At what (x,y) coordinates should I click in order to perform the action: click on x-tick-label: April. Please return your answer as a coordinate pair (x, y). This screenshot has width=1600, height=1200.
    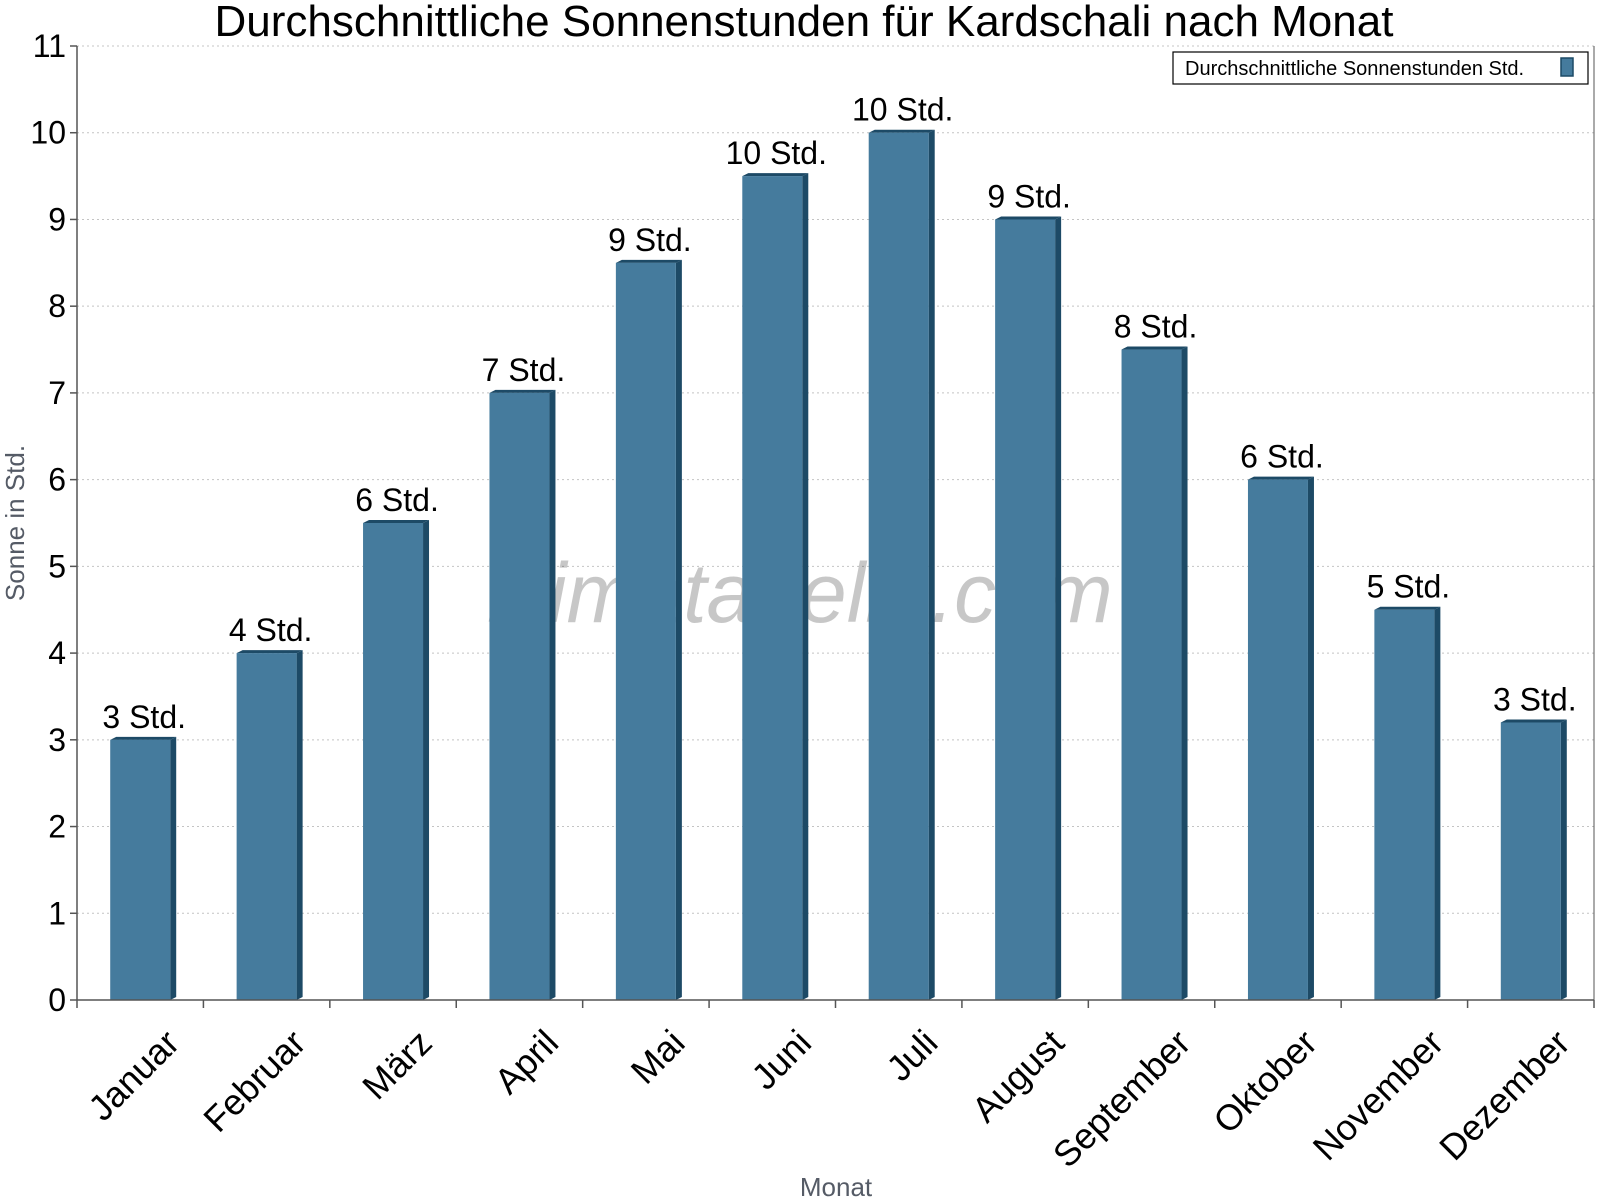
    Looking at the image, I should click on (526, 1062).